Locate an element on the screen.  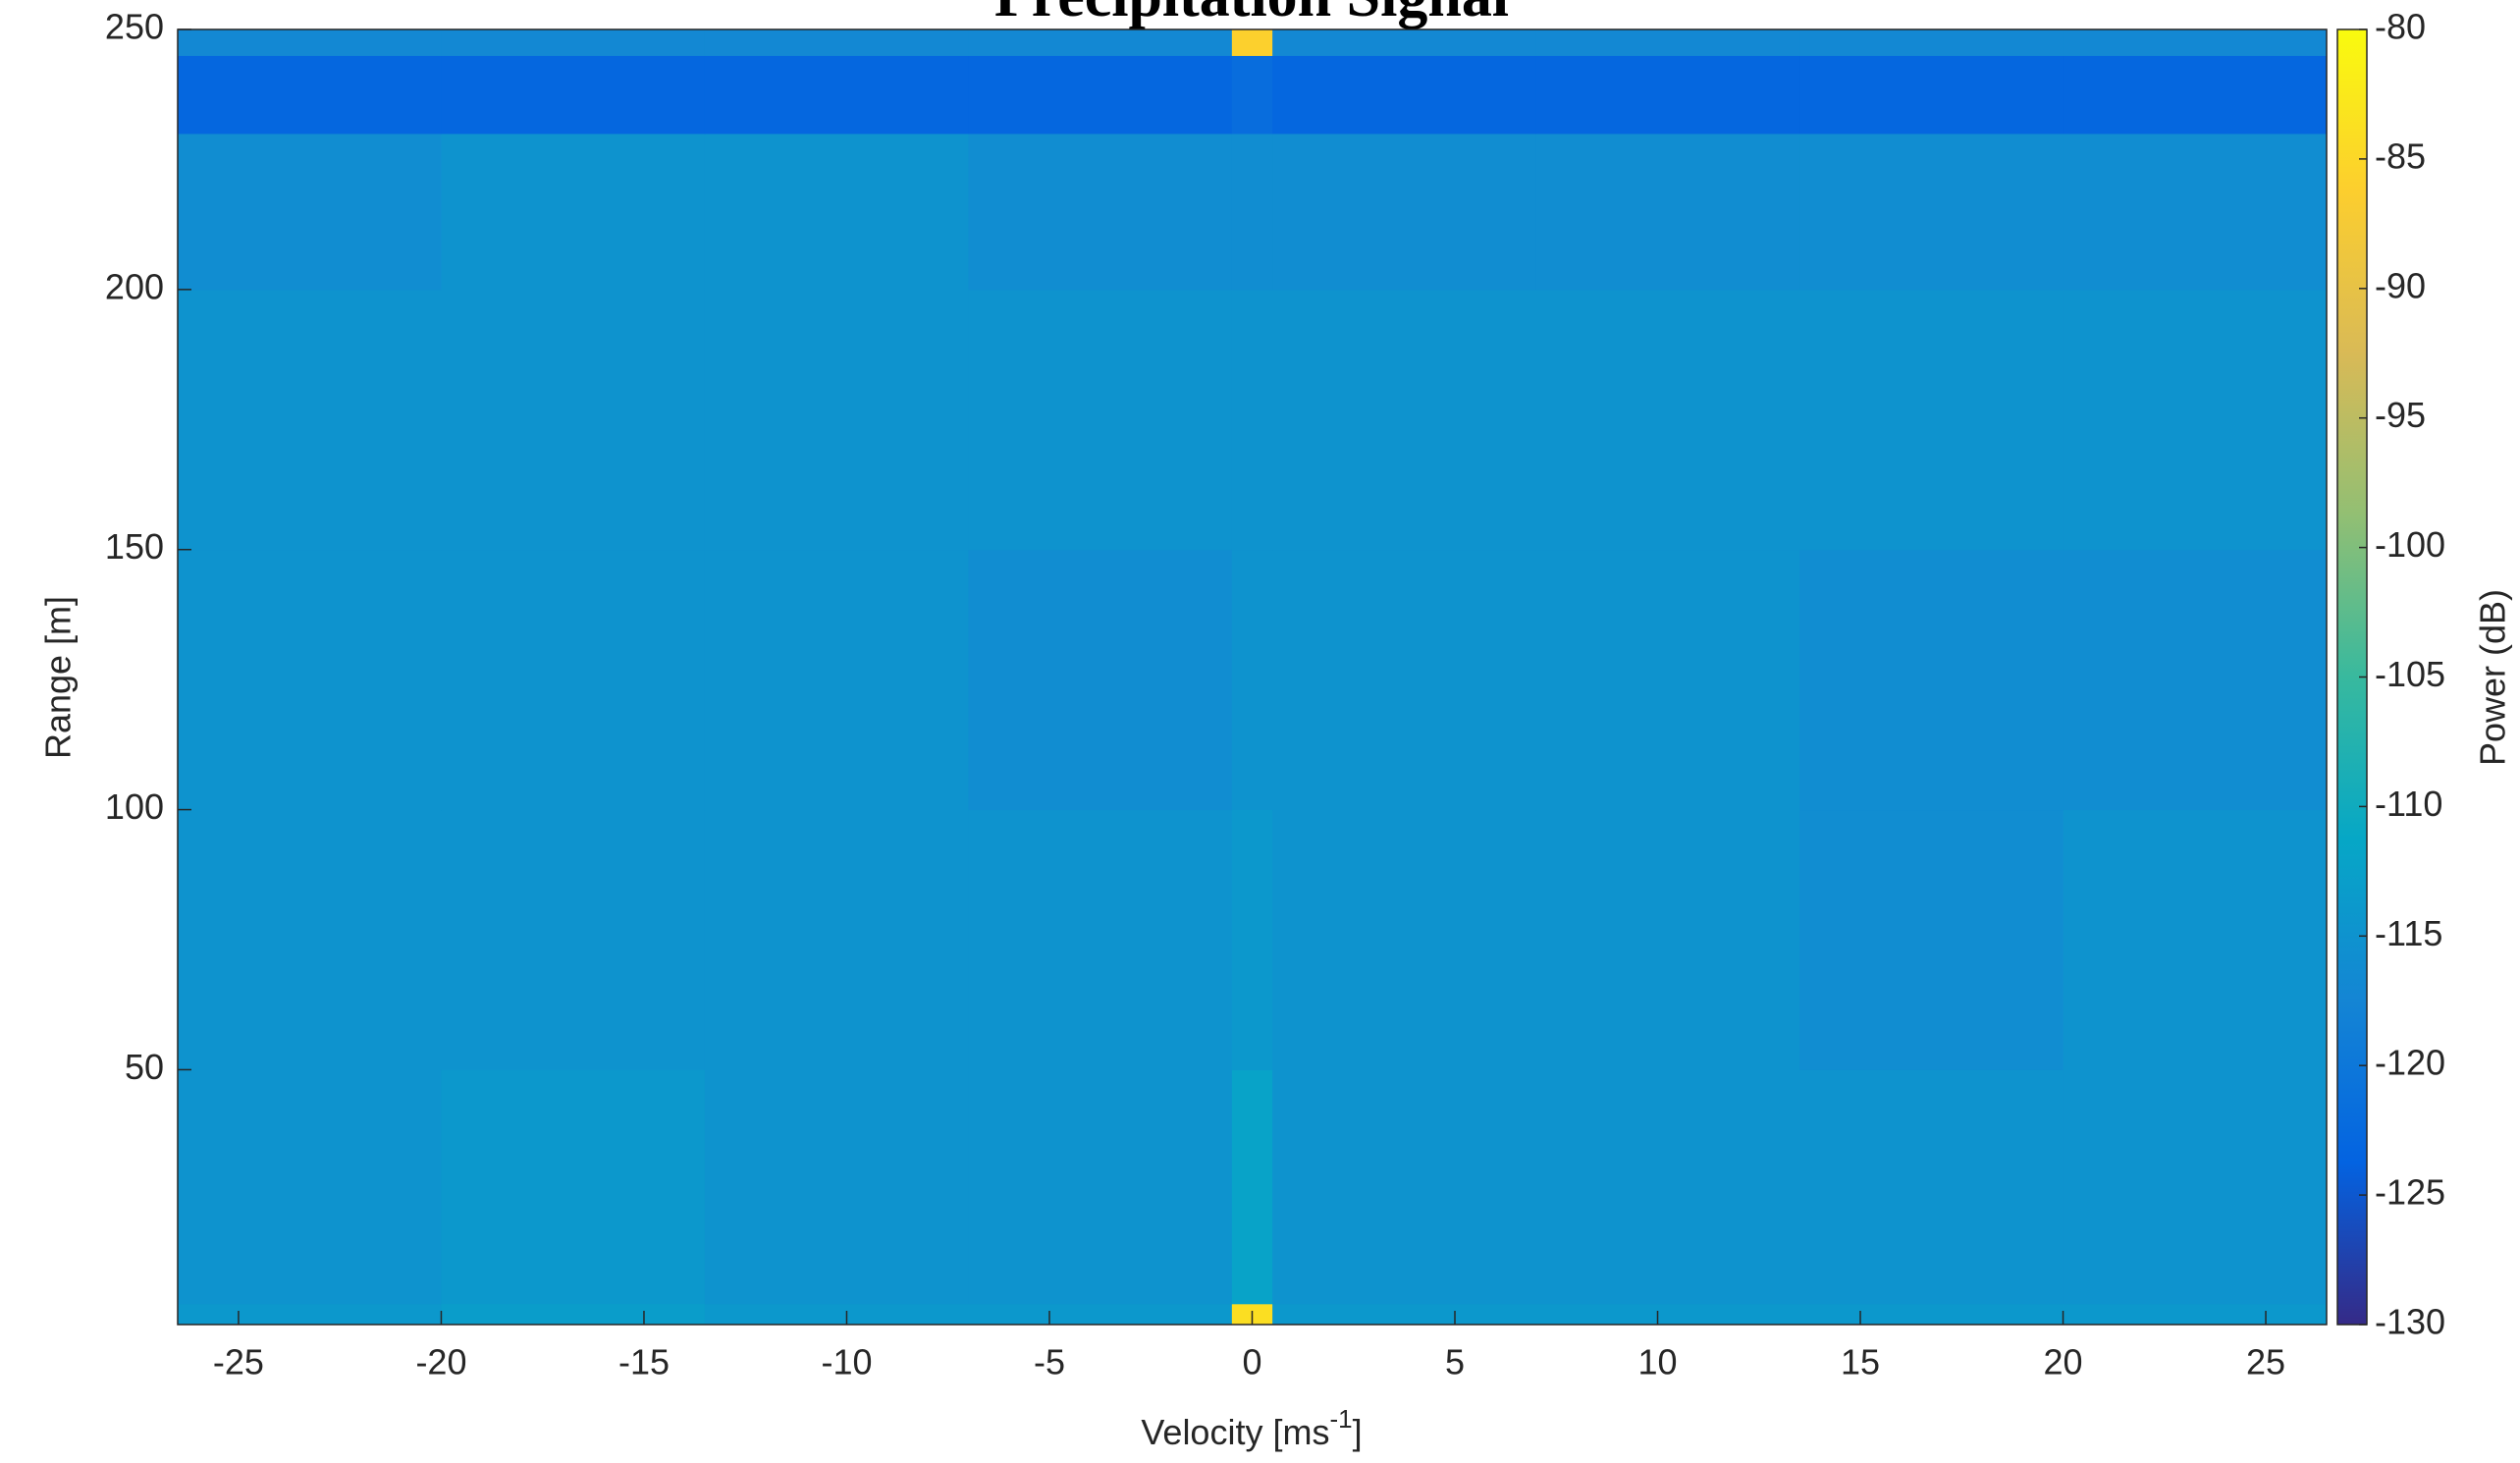
x-tick-label: -5 is located at coordinates (1049, 1362).